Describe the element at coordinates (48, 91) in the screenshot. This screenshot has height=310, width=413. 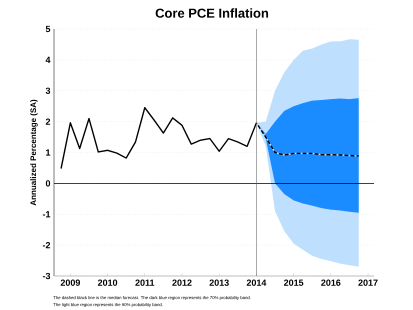
I see `y-tick-label: 3` at that location.